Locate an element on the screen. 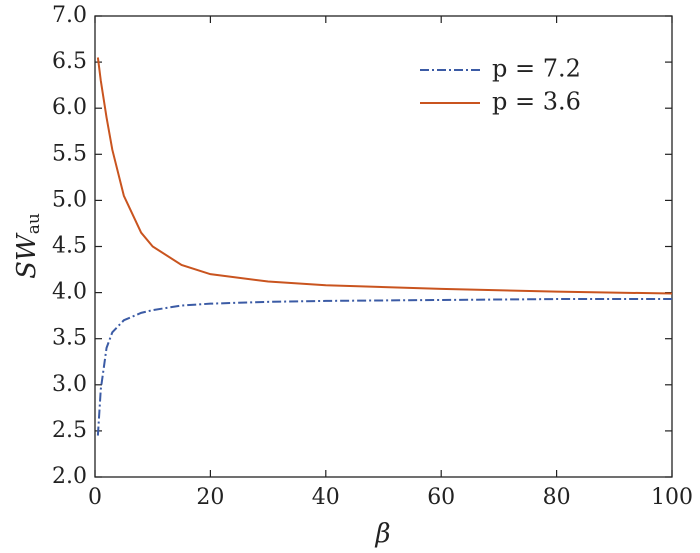  y-tick-label: 2.5 is located at coordinates (69, 430).